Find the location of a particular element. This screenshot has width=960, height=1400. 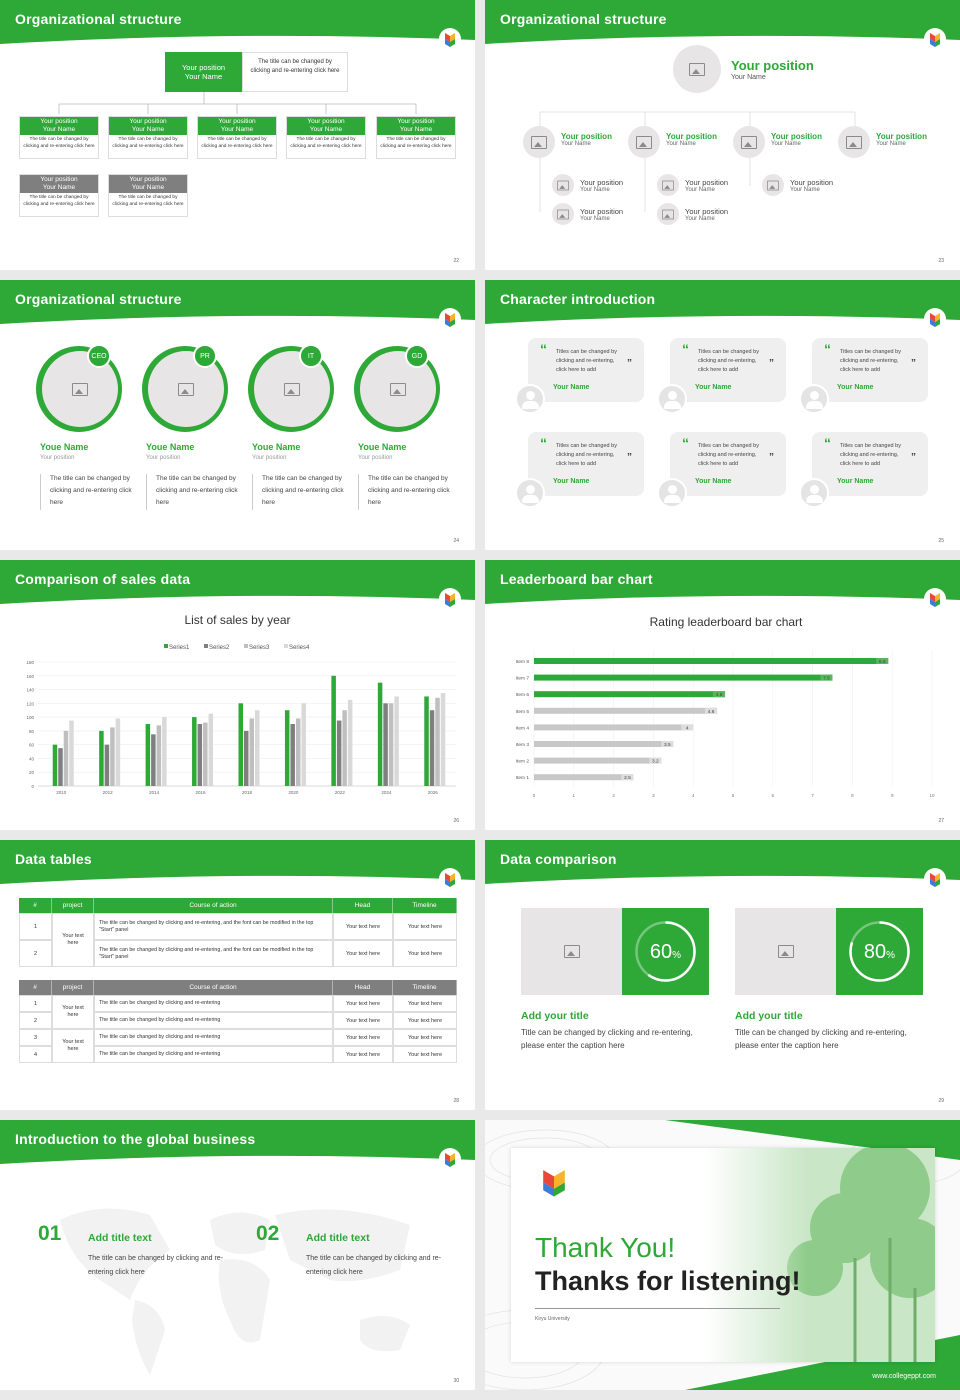

person-name: Youe Name is located at coordinates (170, 447).